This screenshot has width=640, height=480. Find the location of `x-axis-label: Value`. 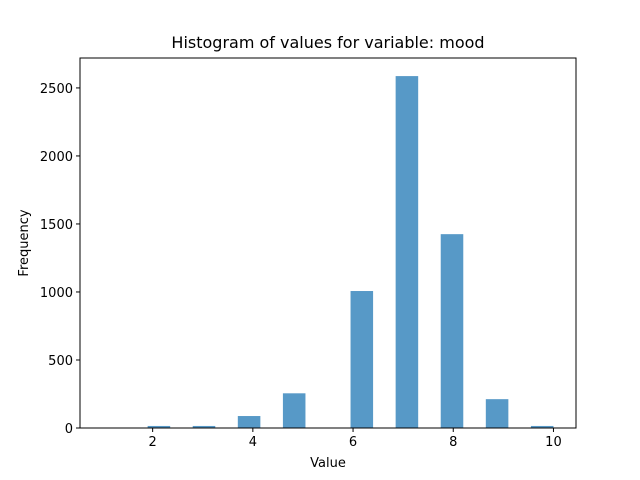

x-axis-label: Value is located at coordinates (328, 463).